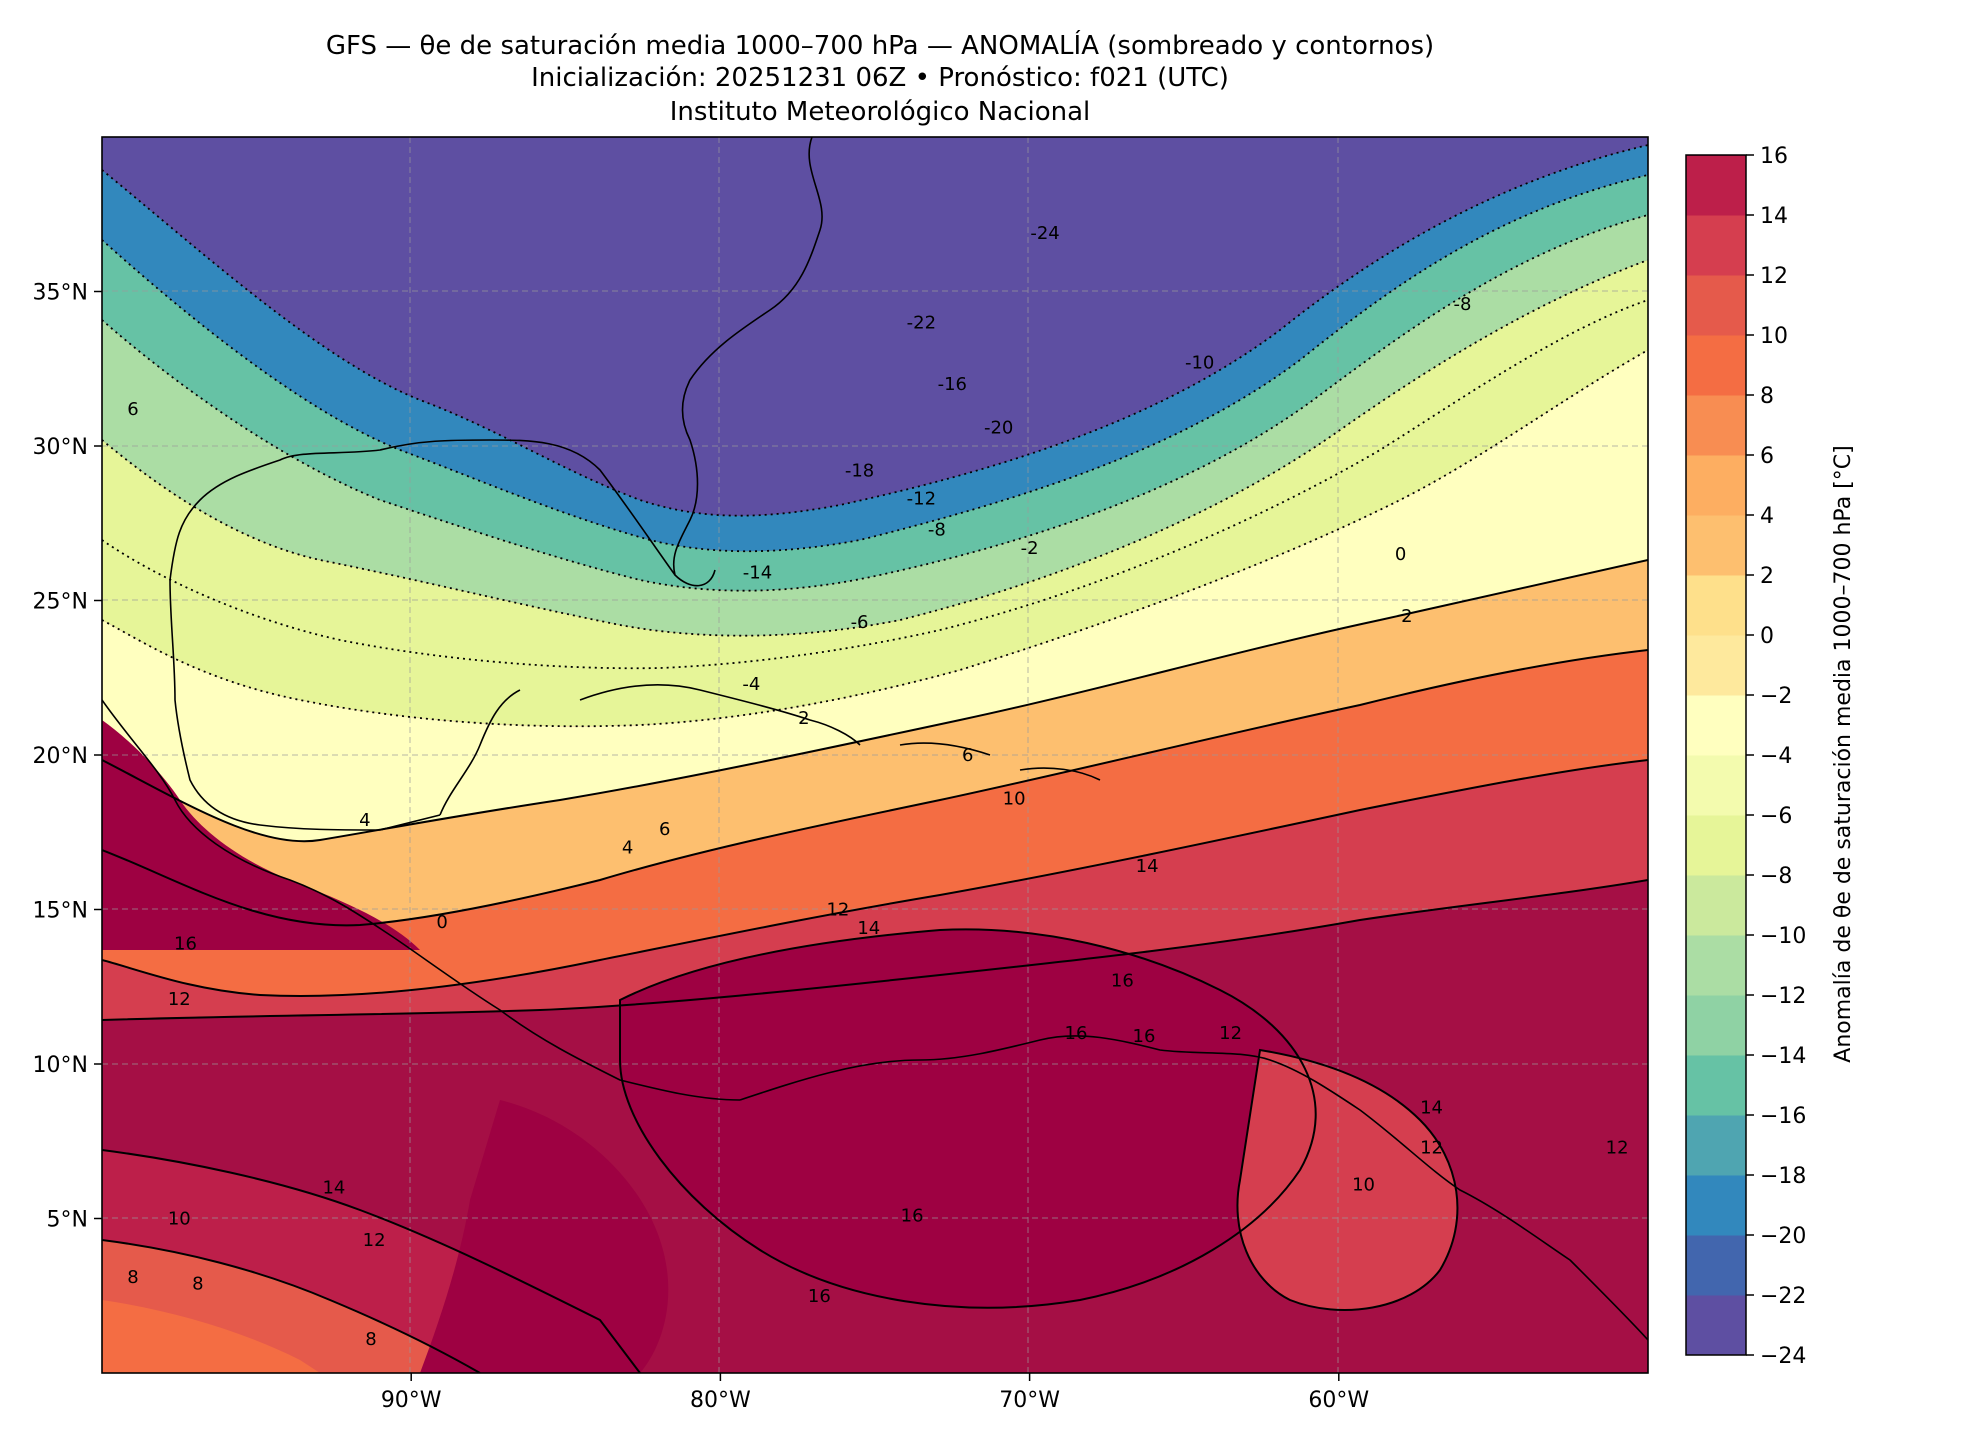 The image size is (1980, 1440). Describe the element at coordinates (333, 1188) in the screenshot. I see `contour-label: 14` at that location.